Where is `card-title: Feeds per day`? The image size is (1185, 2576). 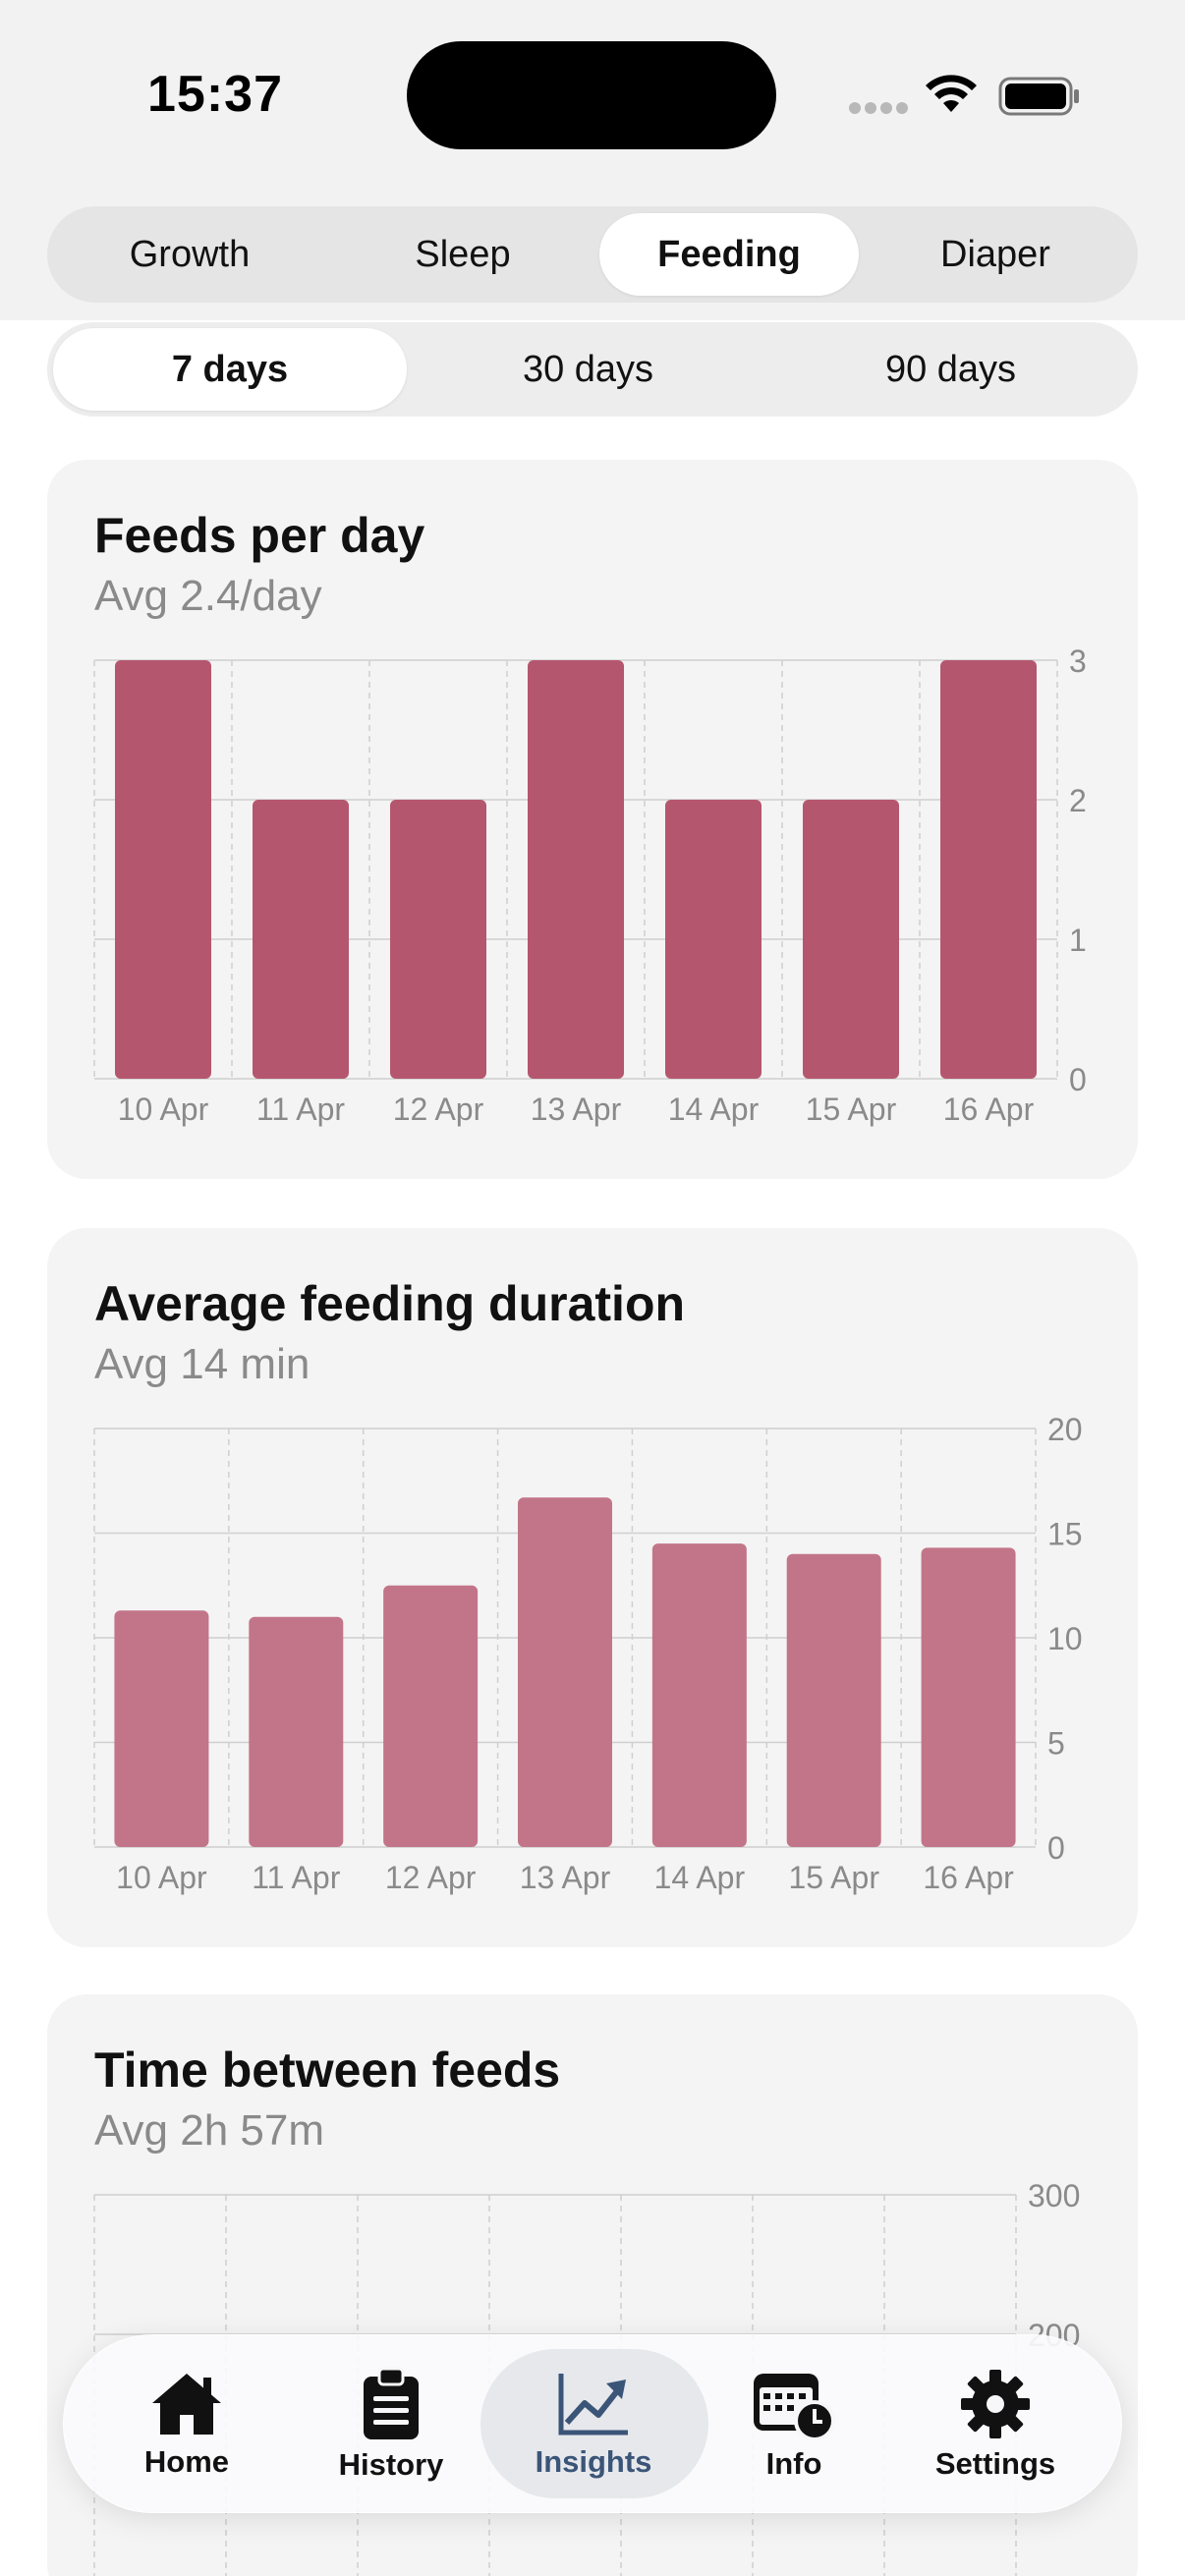
card-title: Feeds per day is located at coordinates (259, 535).